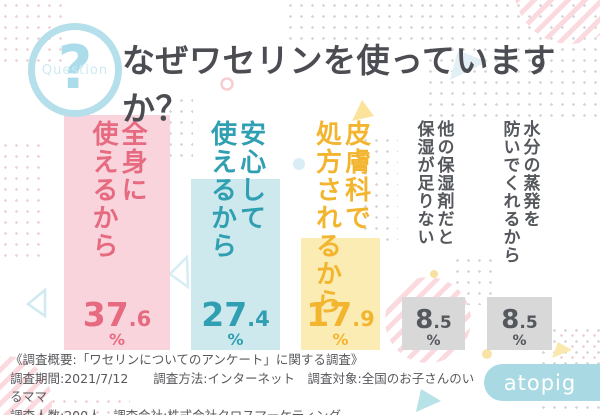 The height and width of the screenshot is (415, 600). What do you see at coordinates (519, 341) in the screenshot?
I see `bar-5-percent-sign: %` at bounding box center [519, 341].